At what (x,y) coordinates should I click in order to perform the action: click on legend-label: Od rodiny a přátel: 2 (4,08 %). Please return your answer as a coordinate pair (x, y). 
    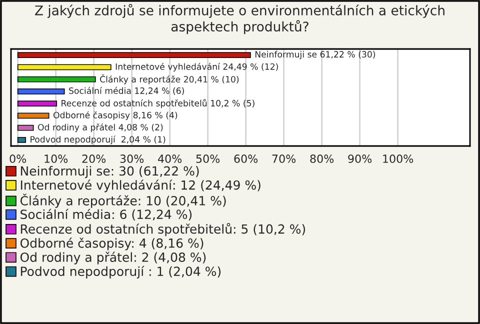
    Looking at the image, I should click on (113, 258).